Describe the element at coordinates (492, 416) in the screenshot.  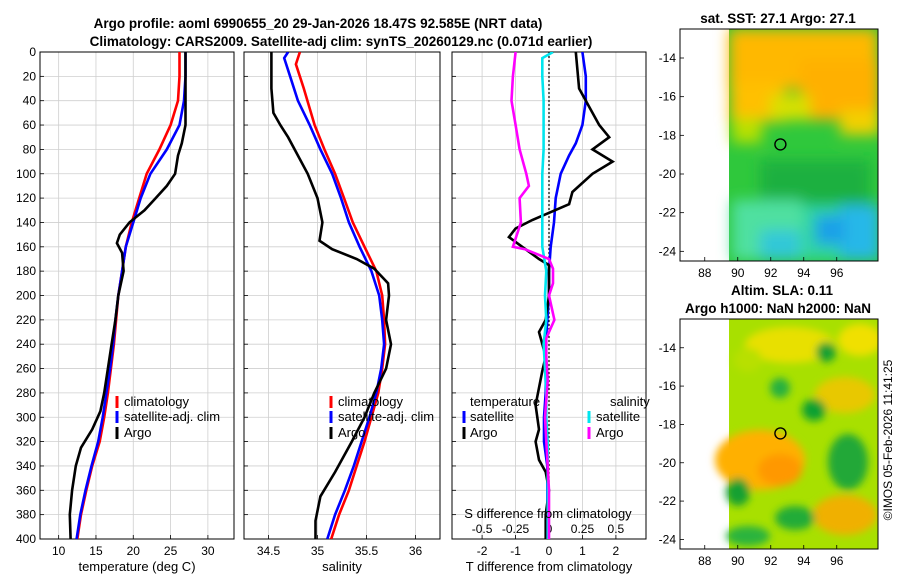
I see `legend-label-t-satellite: satellite` at that location.